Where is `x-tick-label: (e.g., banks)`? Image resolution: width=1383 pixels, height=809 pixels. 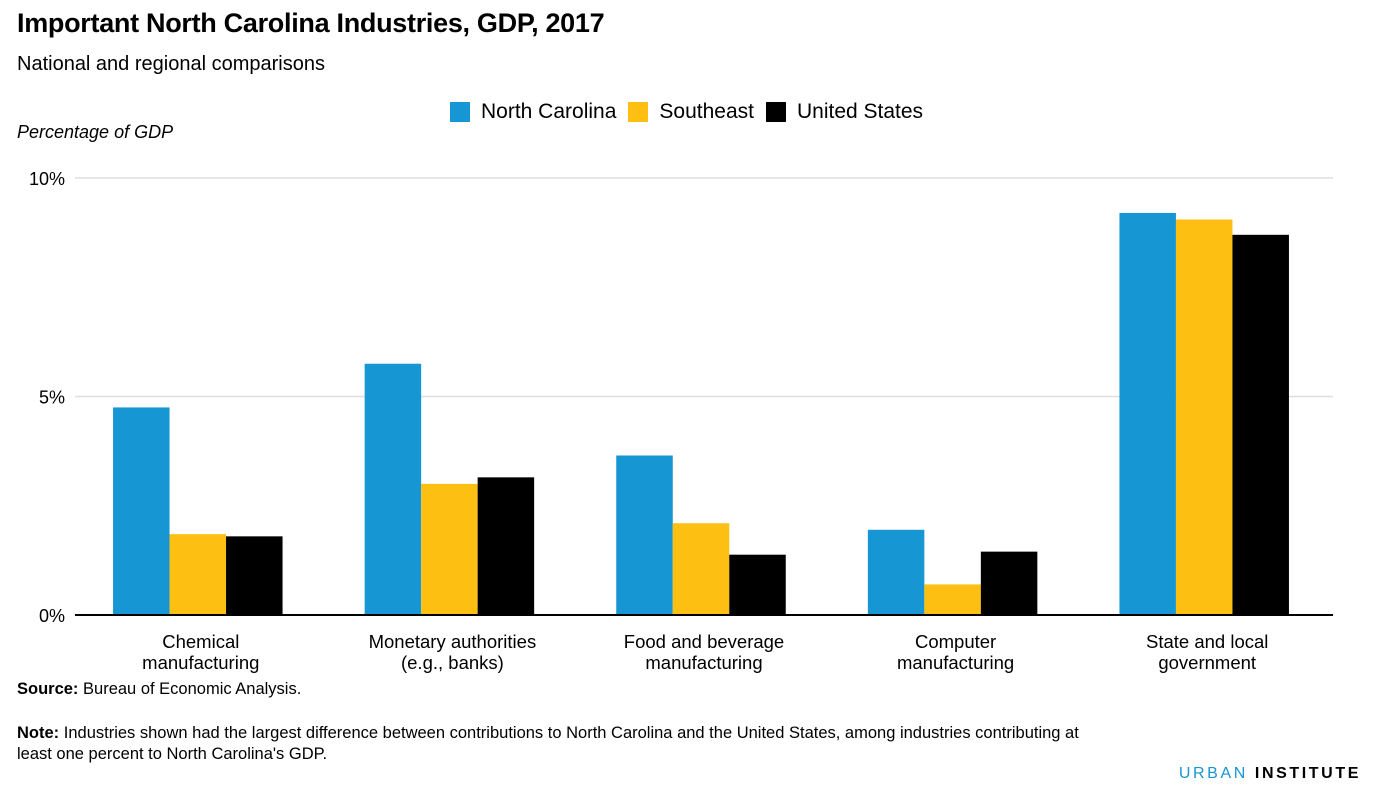 x-tick-label: (e.g., banks) is located at coordinates (452, 662).